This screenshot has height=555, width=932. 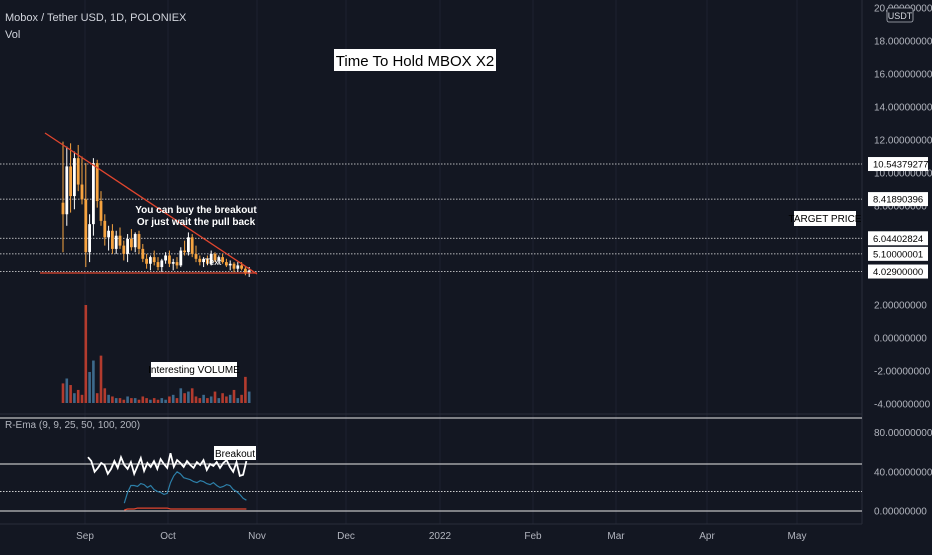 I want to click on breakout-label: Breakout, so click(x=235, y=454).